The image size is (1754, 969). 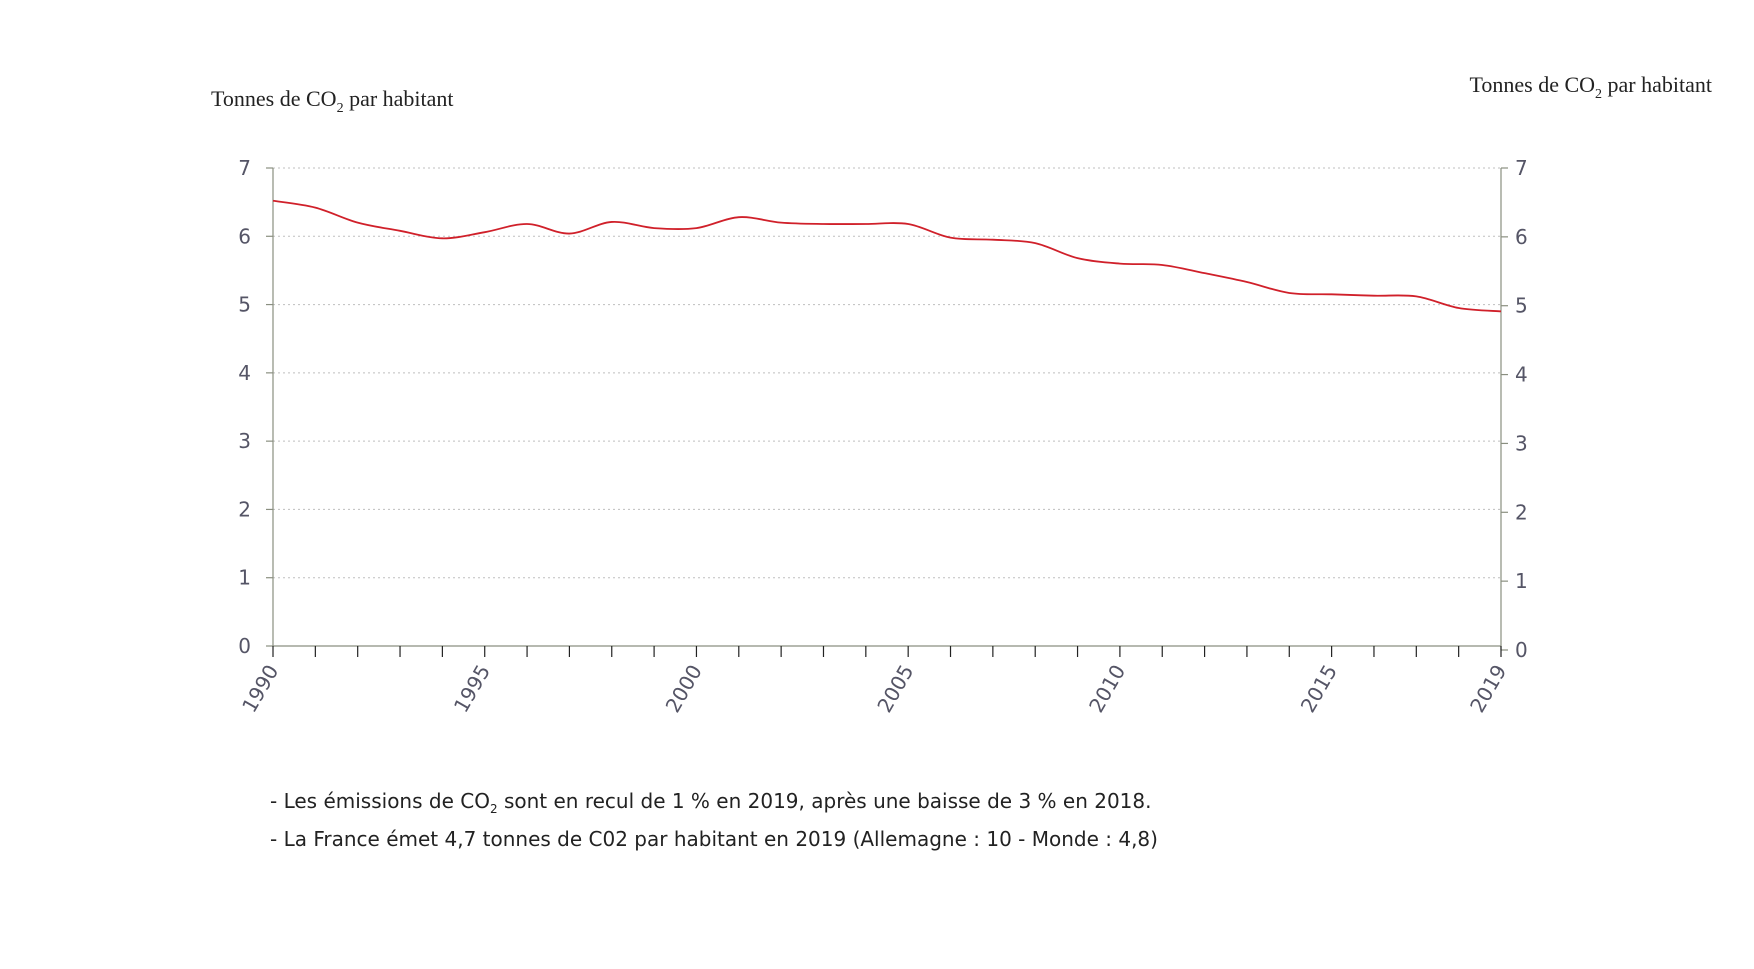 I want to click on left-y-tick-label: 7, so click(x=244, y=168).